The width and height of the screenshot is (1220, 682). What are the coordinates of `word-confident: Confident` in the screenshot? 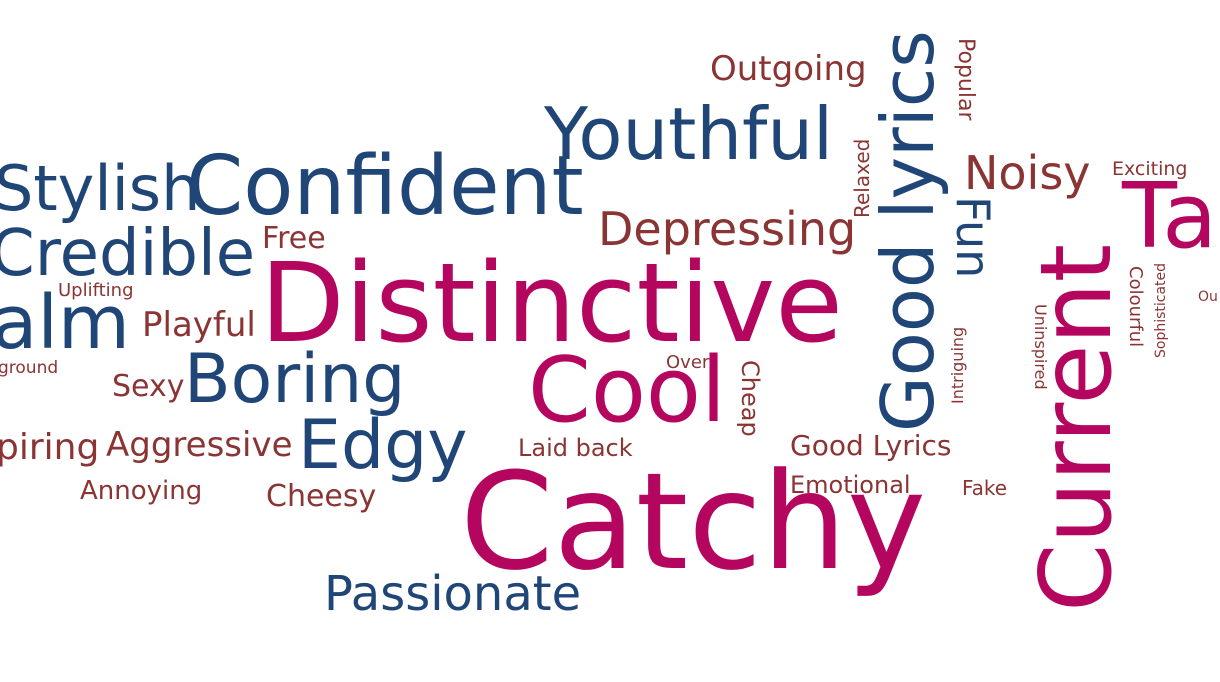 It's located at (385, 186).